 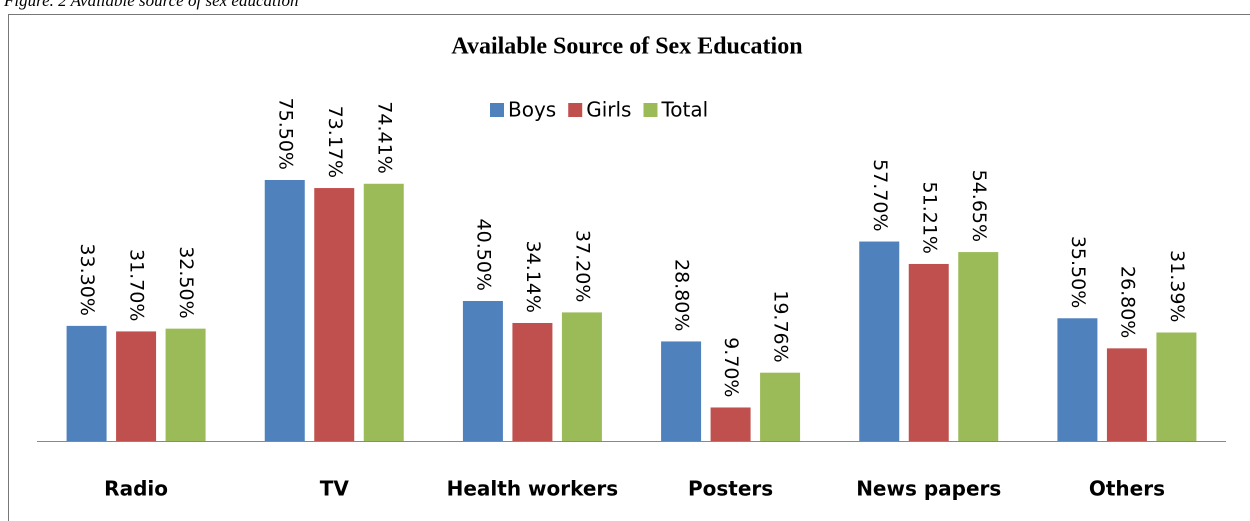 I want to click on data-label: 74.41%, so click(x=384, y=137).